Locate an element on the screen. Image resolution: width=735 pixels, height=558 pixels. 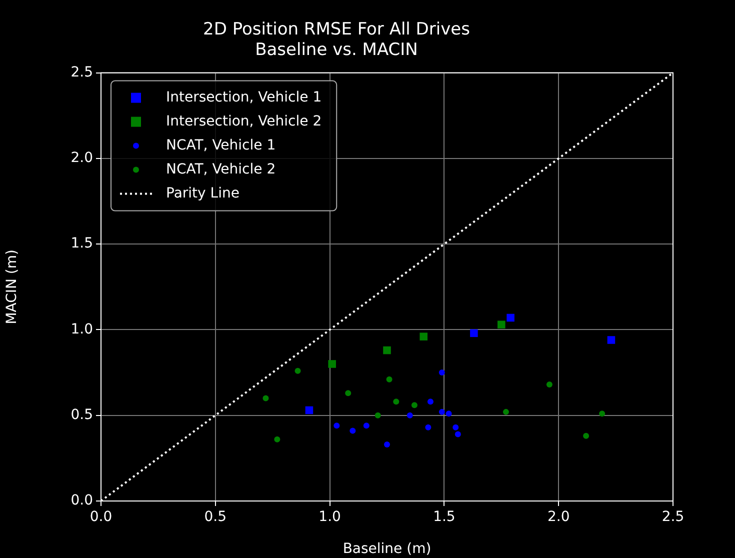
chart-title: 2D Position RMSE For All Drives is located at coordinates (336, 30).